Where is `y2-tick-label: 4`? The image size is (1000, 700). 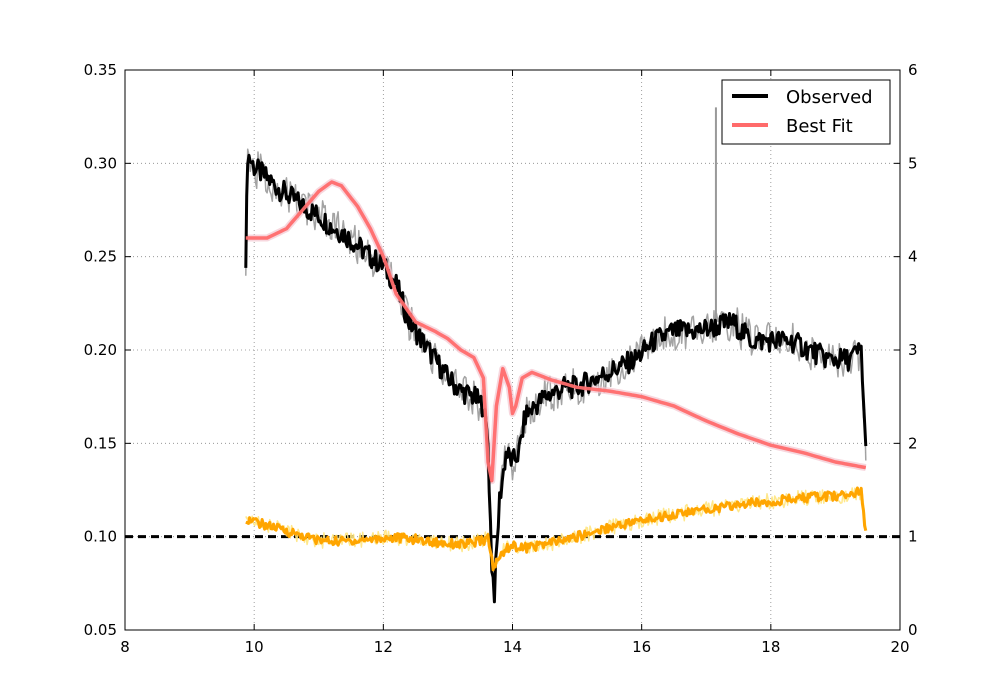
y2-tick-label: 4 is located at coordinates (913, 257).